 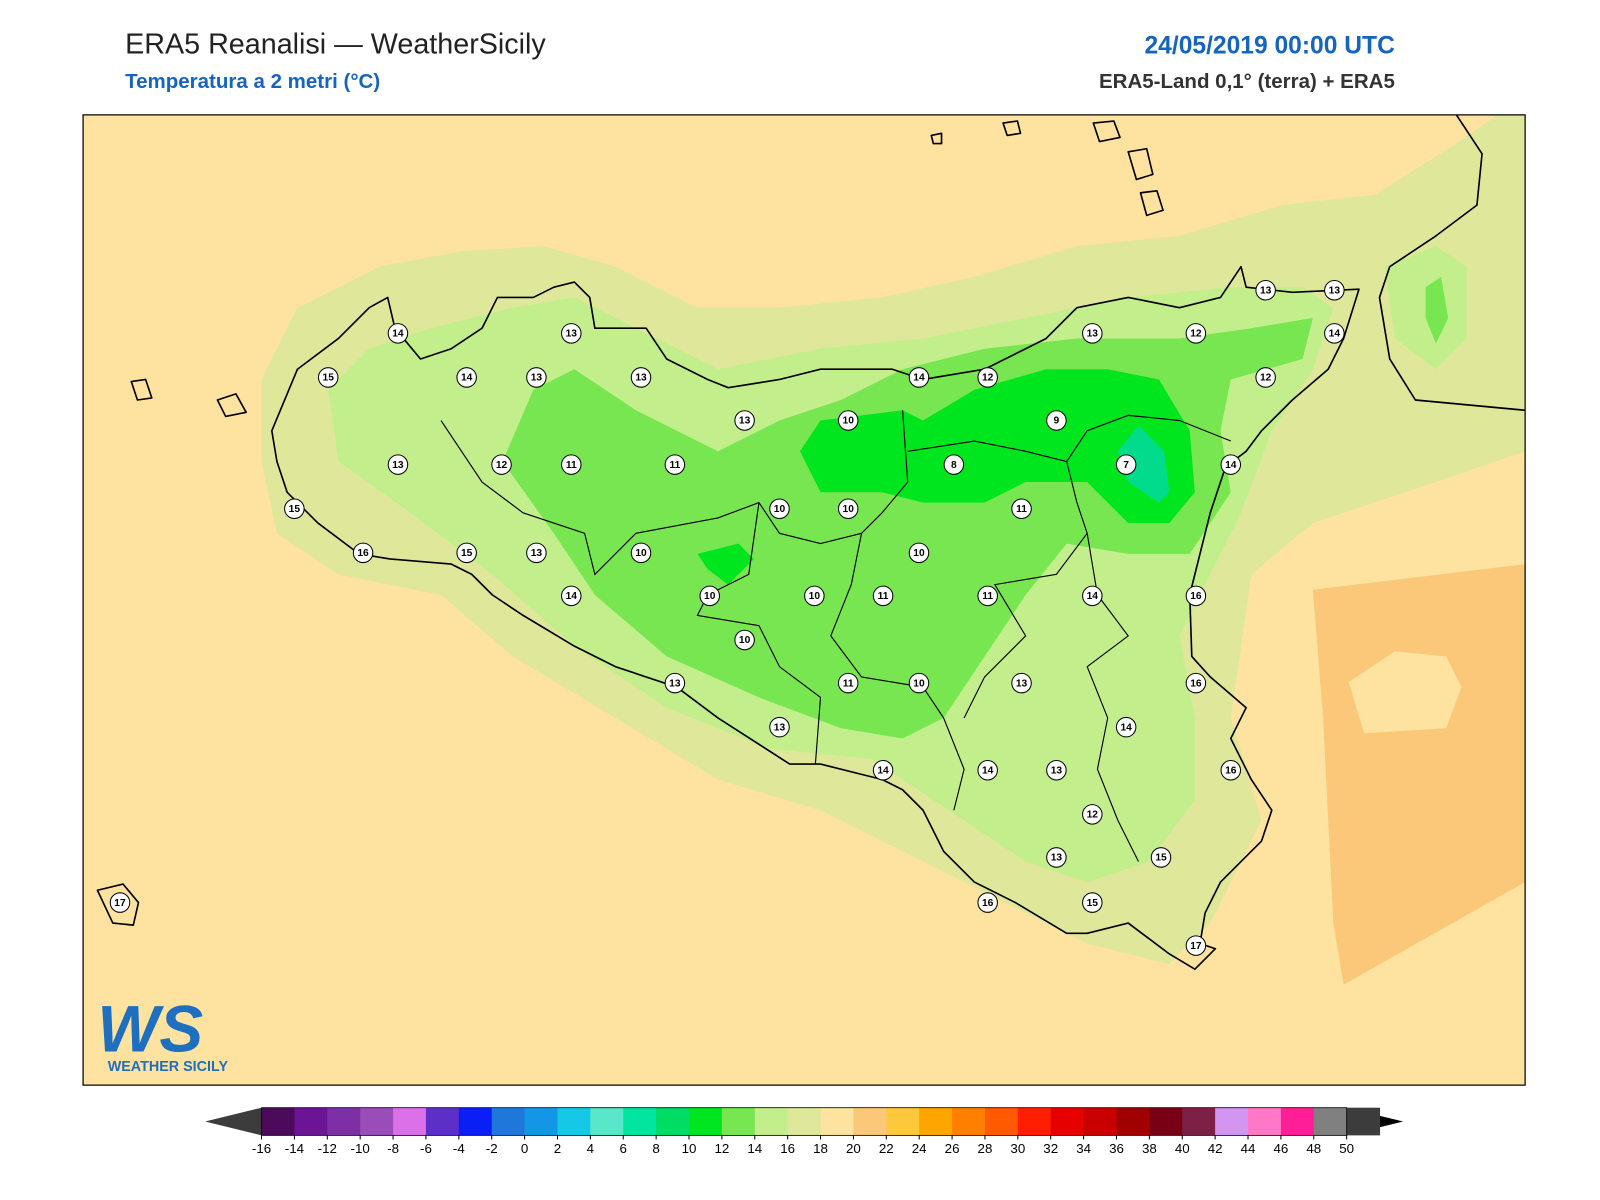 What do you see at coordinates (820, 1148) in the screenshot?
I see `colorbar-tick-label: 18` at bounding box center [820, 1148].